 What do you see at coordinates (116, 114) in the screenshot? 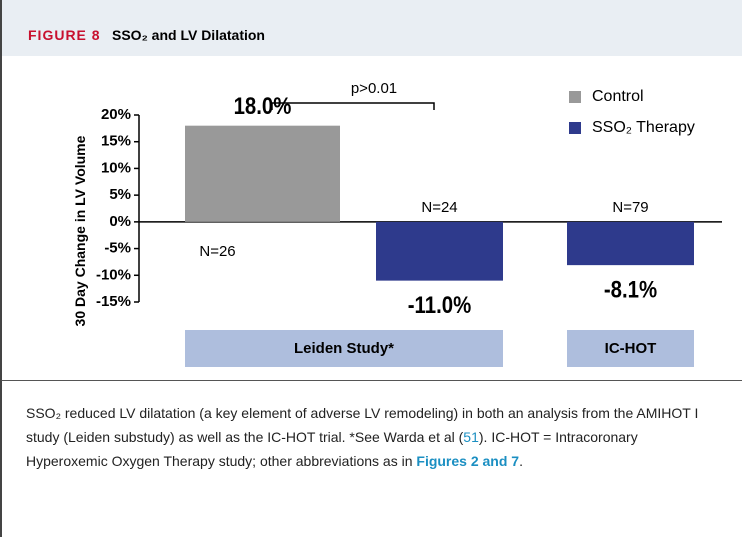
I see `y-tick-label: 20%` at bounding box center [116, 114].